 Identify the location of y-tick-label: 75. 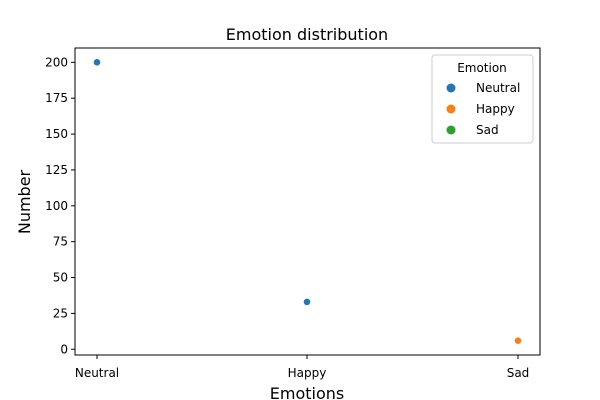
(60, 242).